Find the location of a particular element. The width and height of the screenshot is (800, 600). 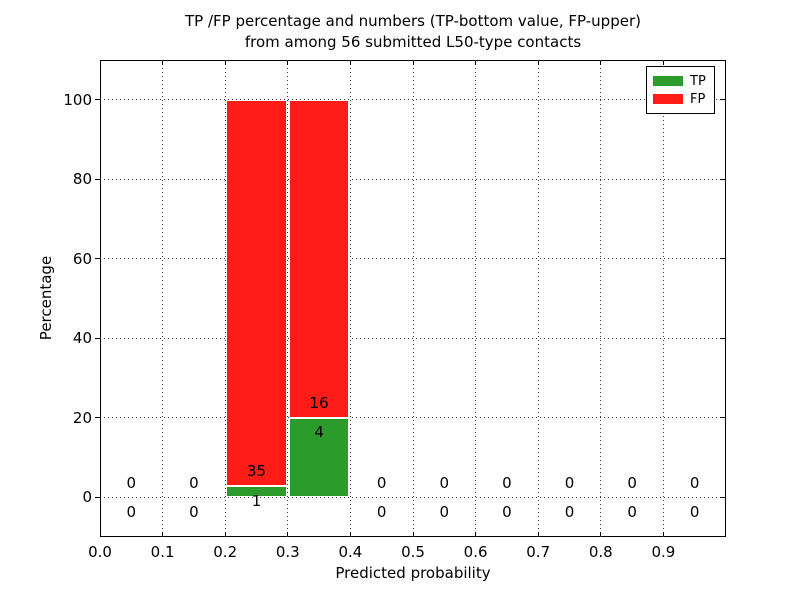

legend-item-tp: TP is located at coordinates (680, 81).